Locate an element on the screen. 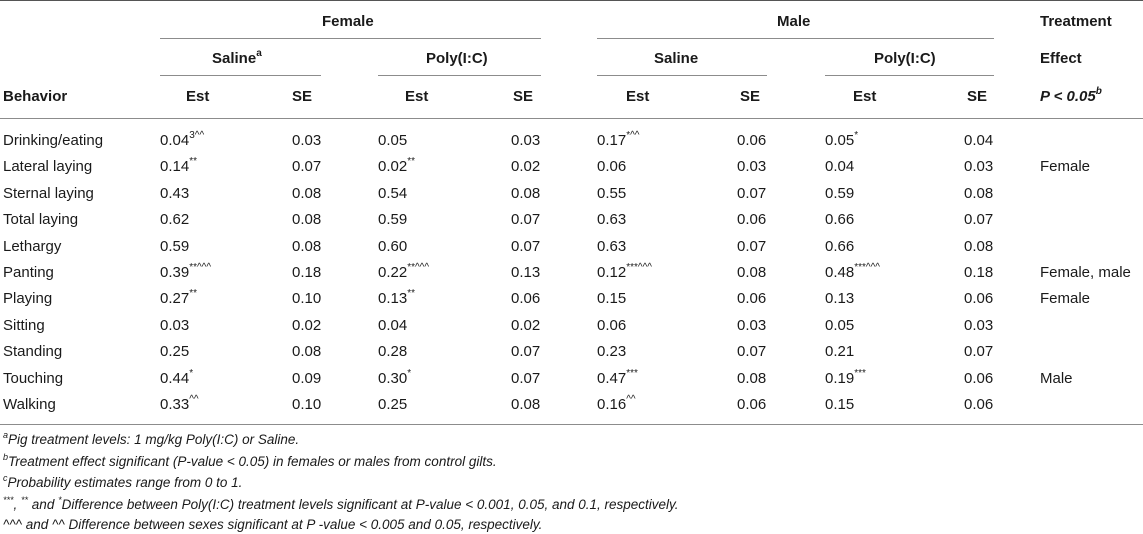 The image size is (1143, 534). male-span-rule is located at coordinates (795, 38).